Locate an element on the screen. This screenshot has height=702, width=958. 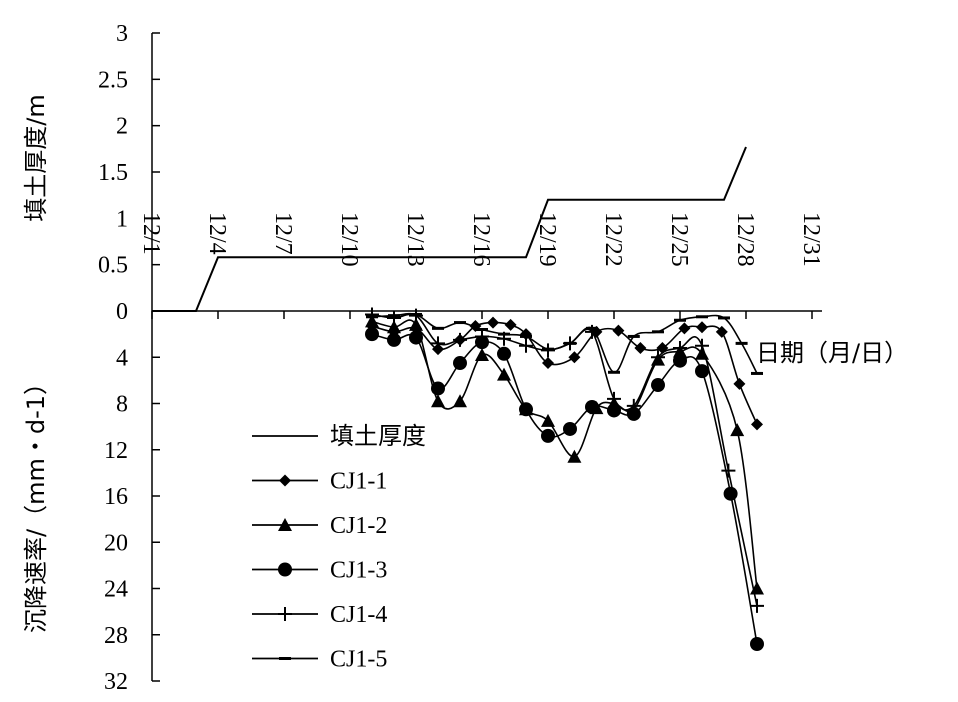
x-tick-label: 12/22 is located at coordinates (613, 239).